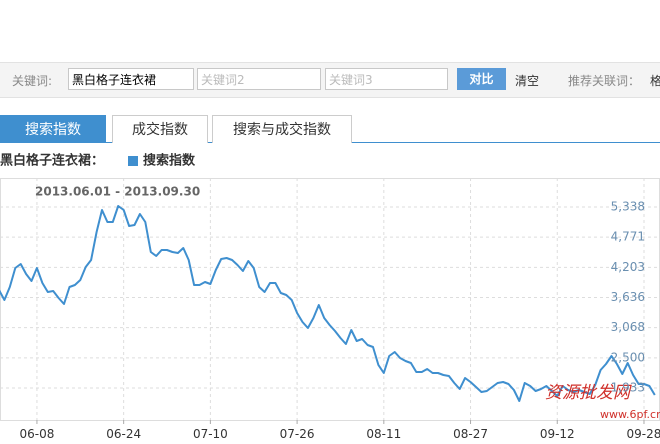 This screenshot has width=660, height=444. What do you see at coordinates (628, 387) in the screenshot?
I see `y-tick-label: 1,933` at bounding box center [628, 387].